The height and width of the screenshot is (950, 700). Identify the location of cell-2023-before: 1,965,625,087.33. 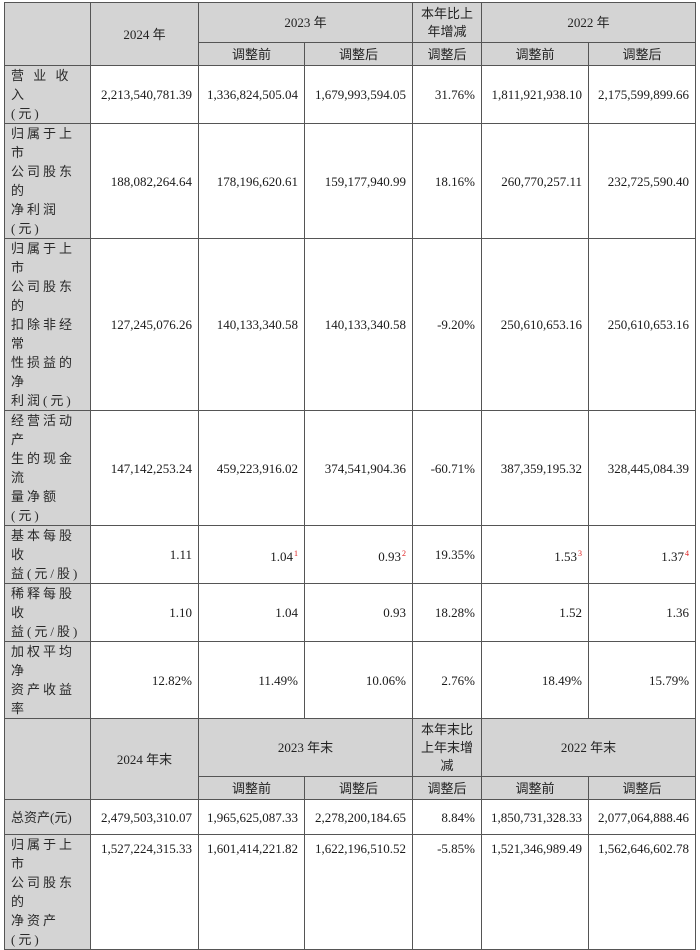
(251, 817).